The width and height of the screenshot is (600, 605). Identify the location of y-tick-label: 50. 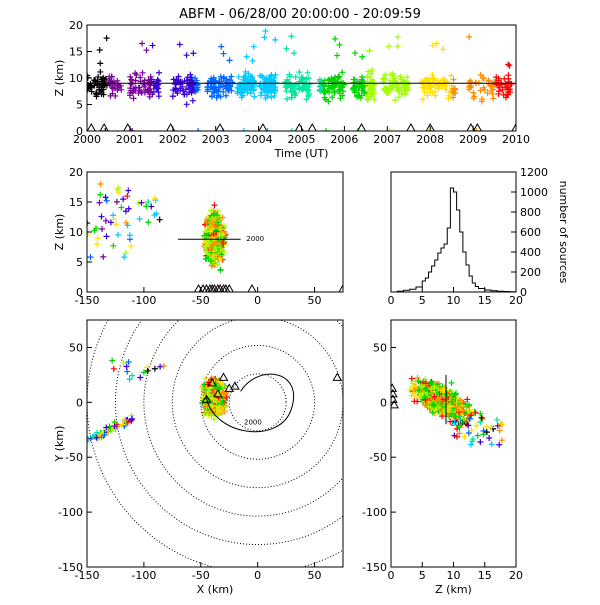
(76, 347).